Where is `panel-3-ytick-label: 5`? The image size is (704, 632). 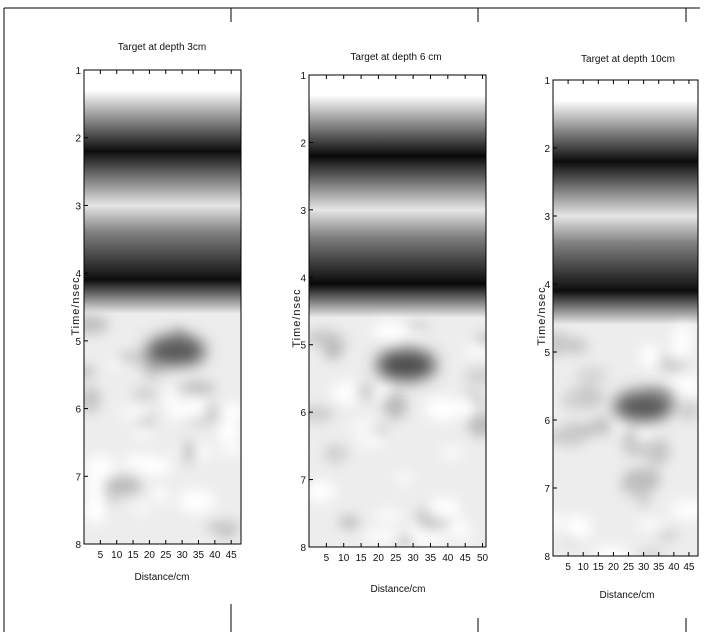
panel-3-ytick-label: 5 is located at coordinates (547, 353).